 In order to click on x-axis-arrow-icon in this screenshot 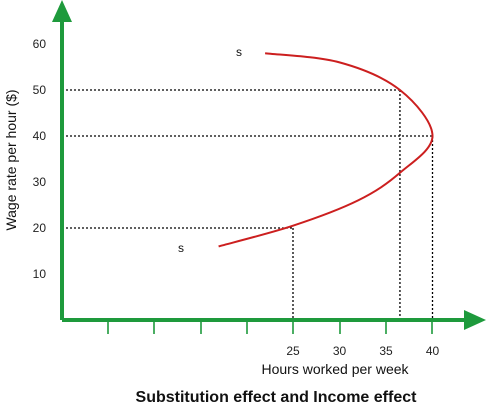, I will do `click(475, 320)`.